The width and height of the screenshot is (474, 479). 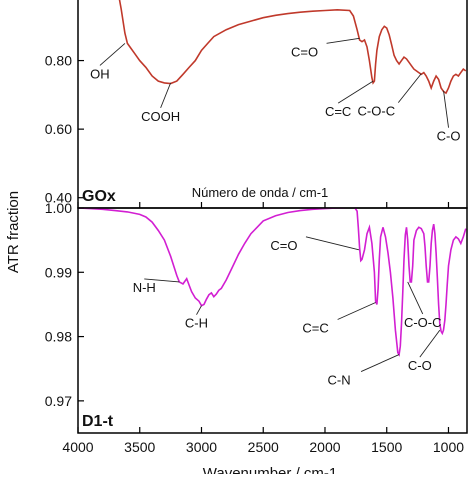 I want to click on x-tick-label: 2500, so click(x=263, y=447).